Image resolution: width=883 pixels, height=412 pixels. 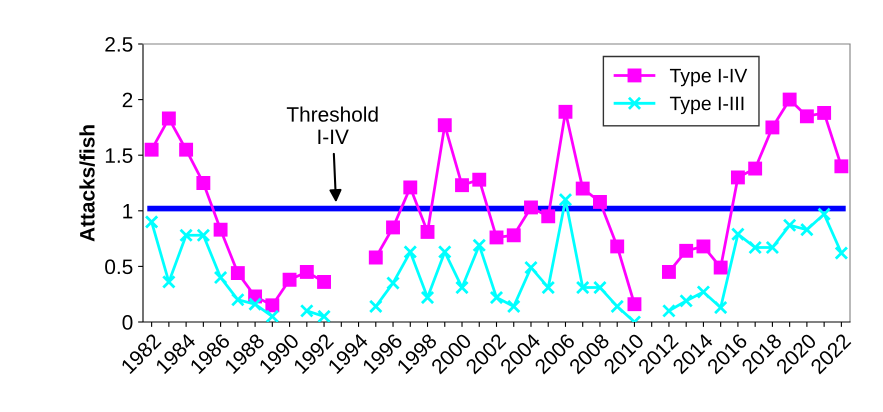 I want to click on legend-label: Type I-III, so click(x=707, y=105).